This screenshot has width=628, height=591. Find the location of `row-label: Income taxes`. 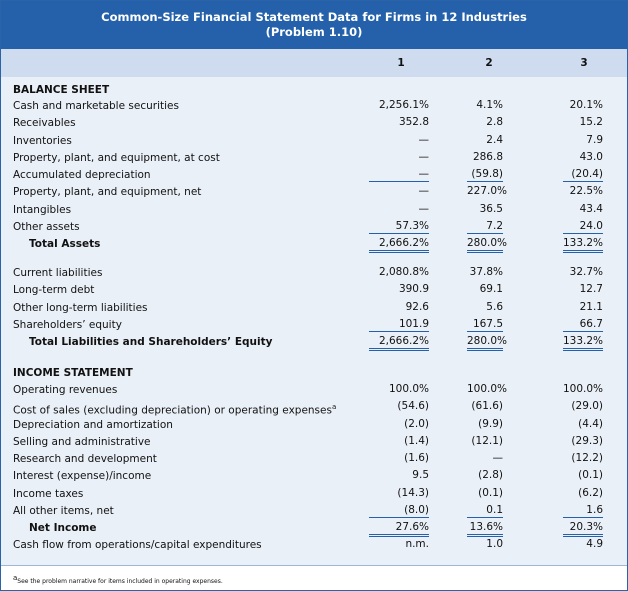

row-label: Income taxes is located at coordinates (48, 493).